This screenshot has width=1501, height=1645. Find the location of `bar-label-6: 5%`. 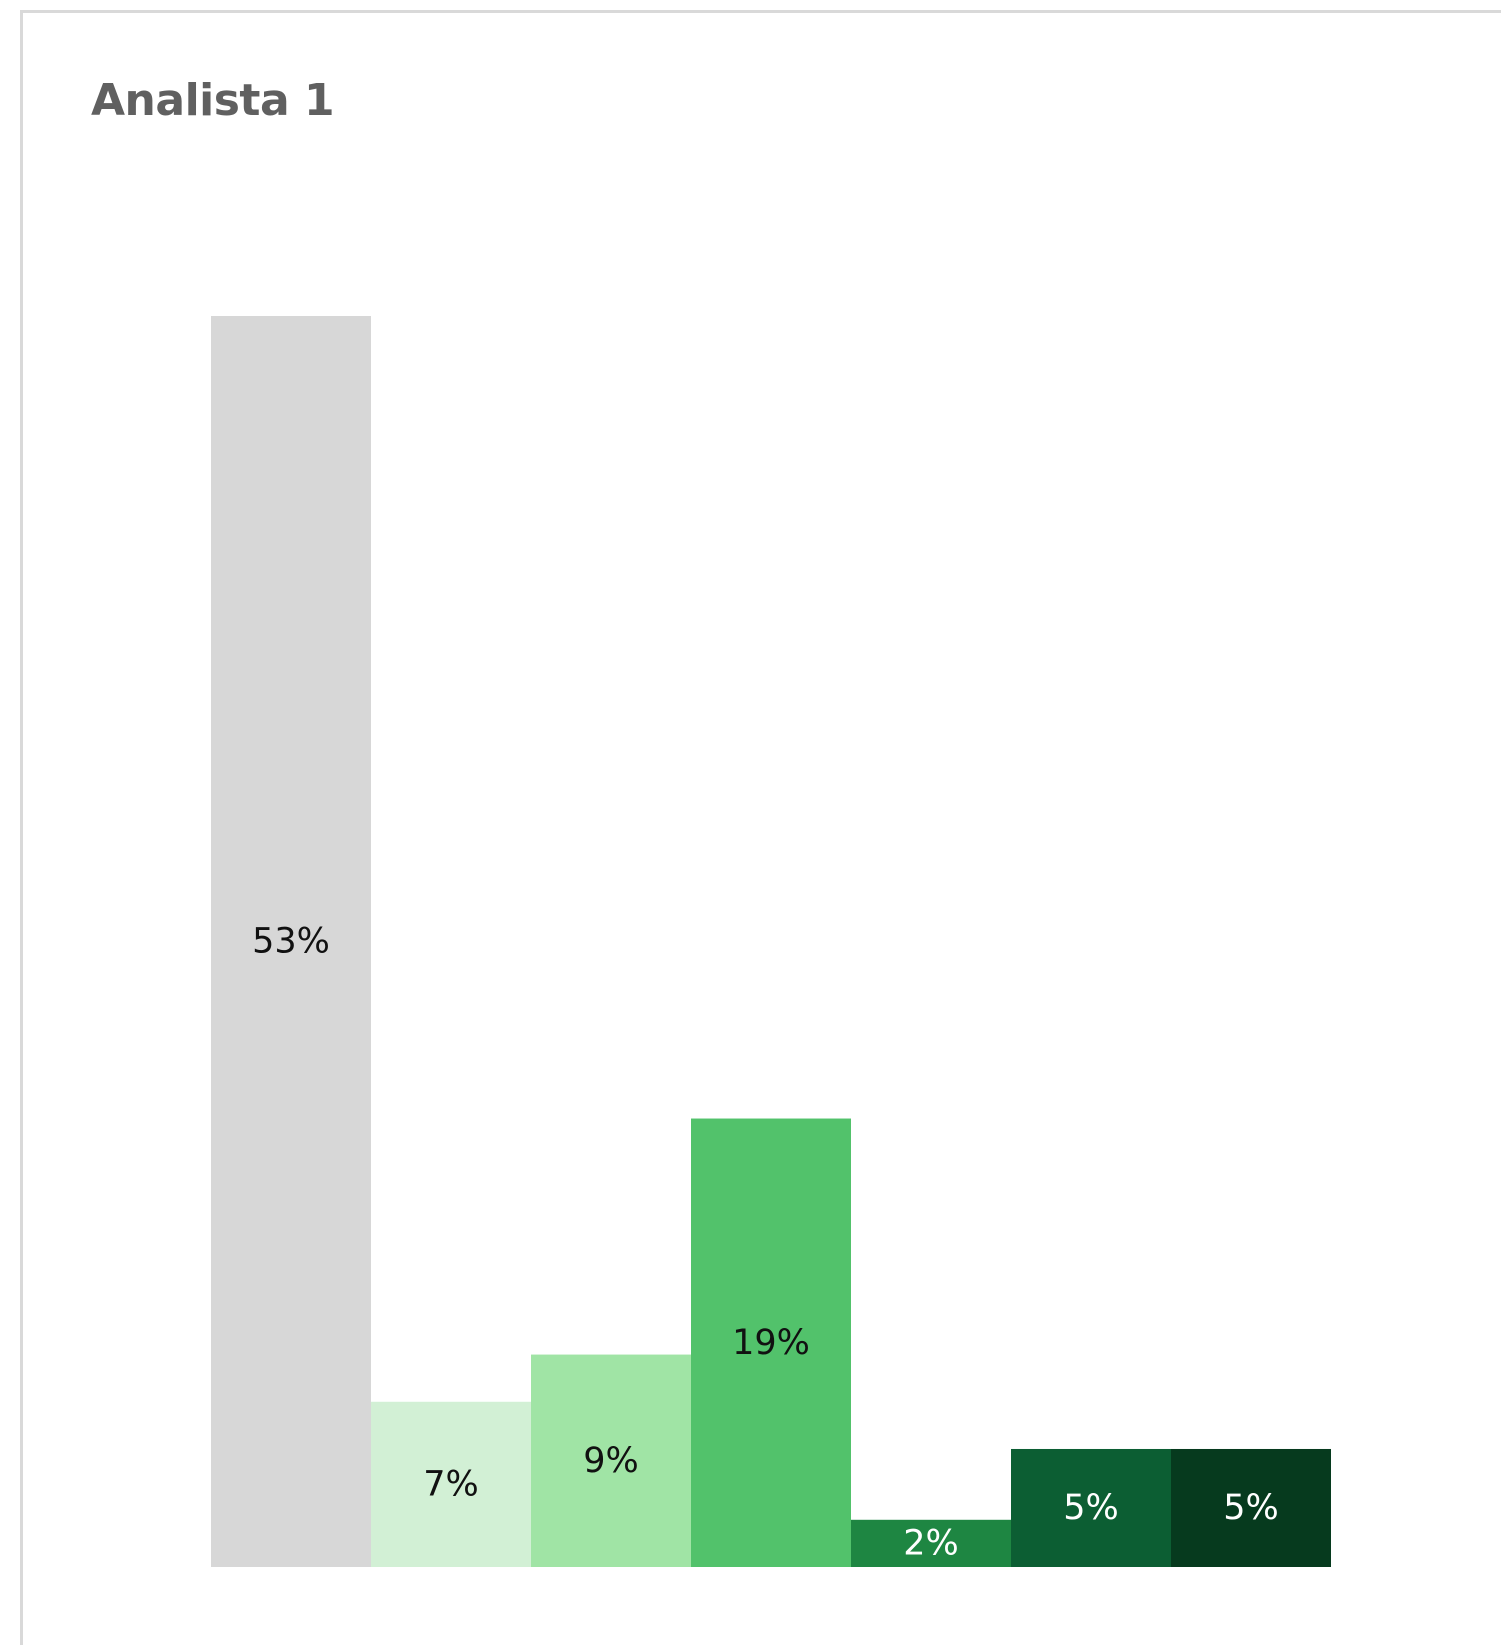

bar-label-6: 5% is located at coordinates (1091, 1508).